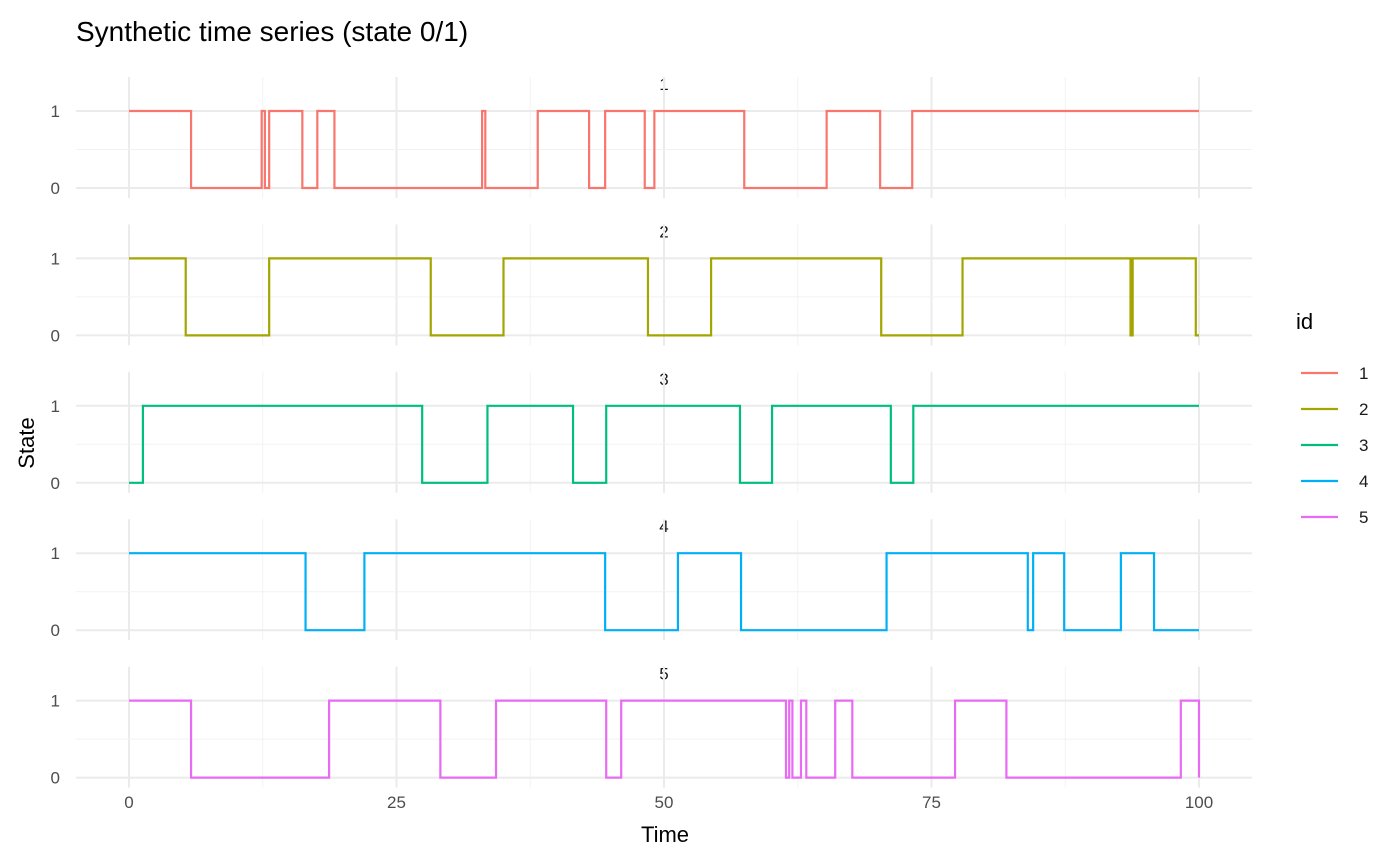 The height and width of the screenshot is (865, 1400). Describe the element at coordinates (1199, 802) in the screenshot. I see `x-tick-label: 100` at that location.